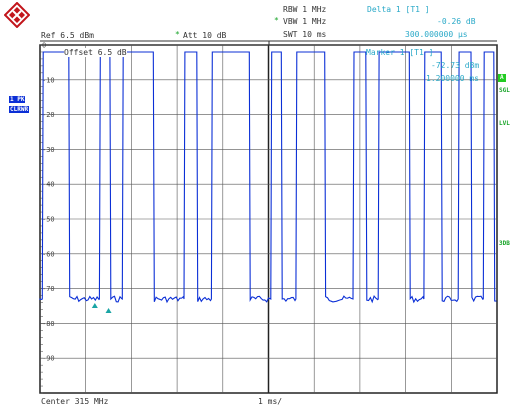 Image resolution: width=515 pixels, height=406 pixels. What do you see at coordinates (48, 185) in the screenshot?
I see `y-tick-label: -40` at bounding box center [48, 185].